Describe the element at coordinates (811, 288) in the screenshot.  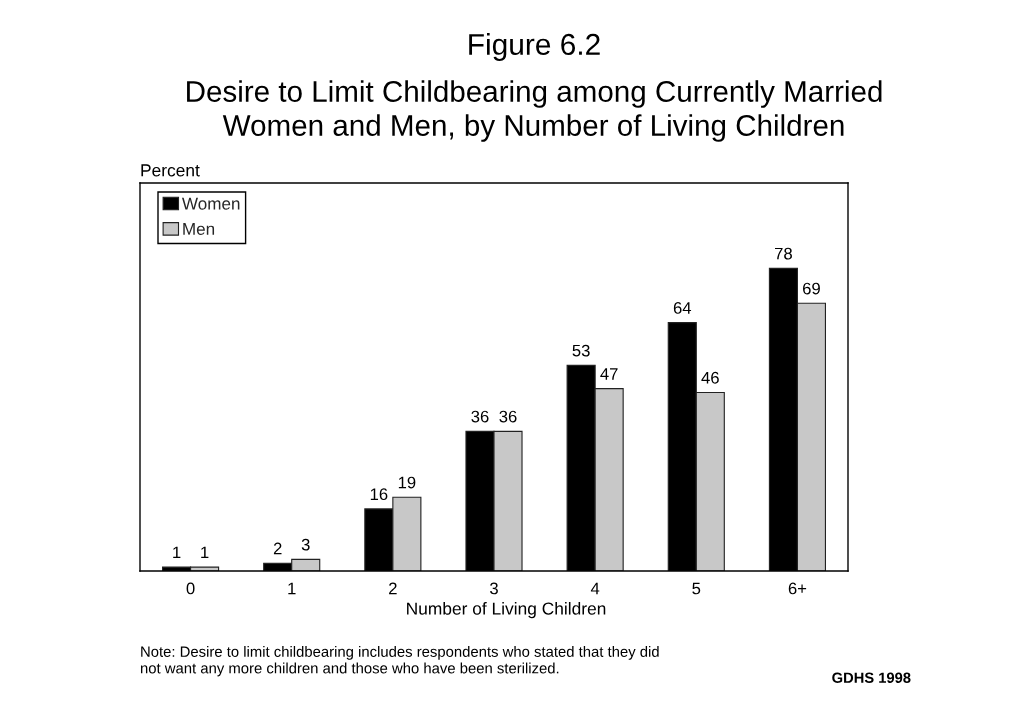
I see `data-label: 69` at that location.